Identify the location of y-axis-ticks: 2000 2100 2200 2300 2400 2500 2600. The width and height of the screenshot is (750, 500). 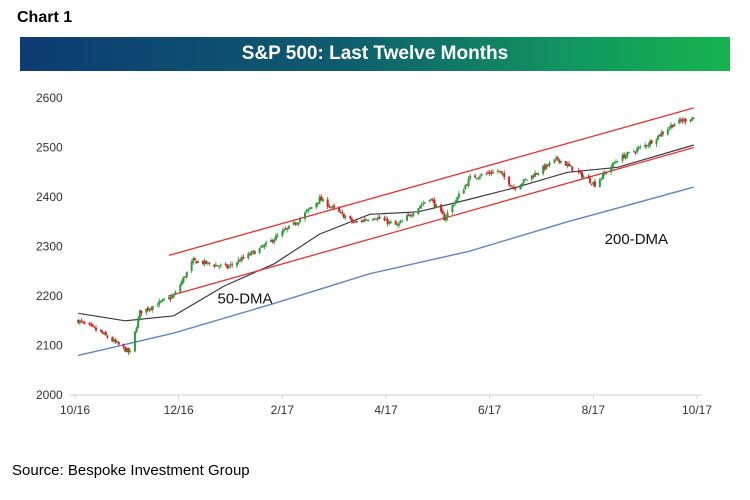
(49, 246).